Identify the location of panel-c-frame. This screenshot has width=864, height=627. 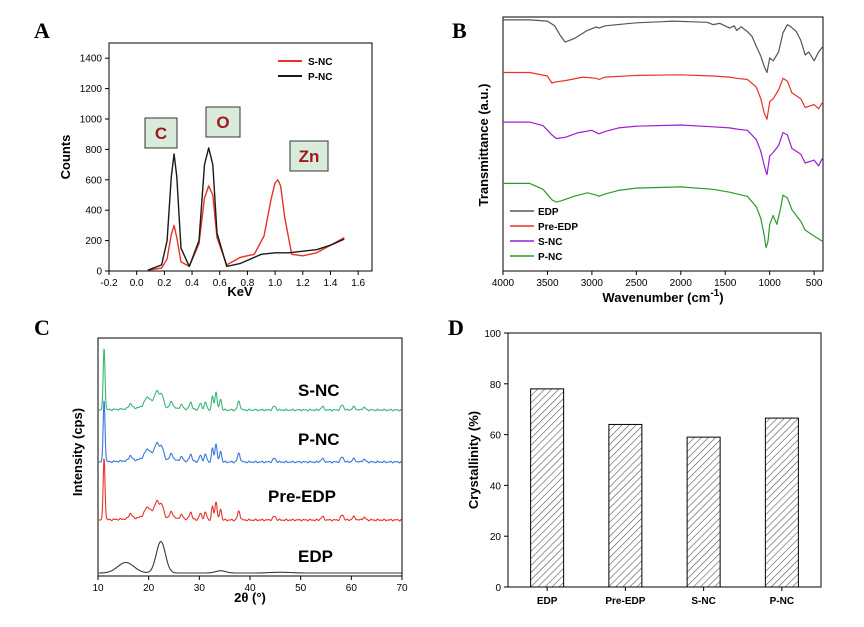
(250, 457).